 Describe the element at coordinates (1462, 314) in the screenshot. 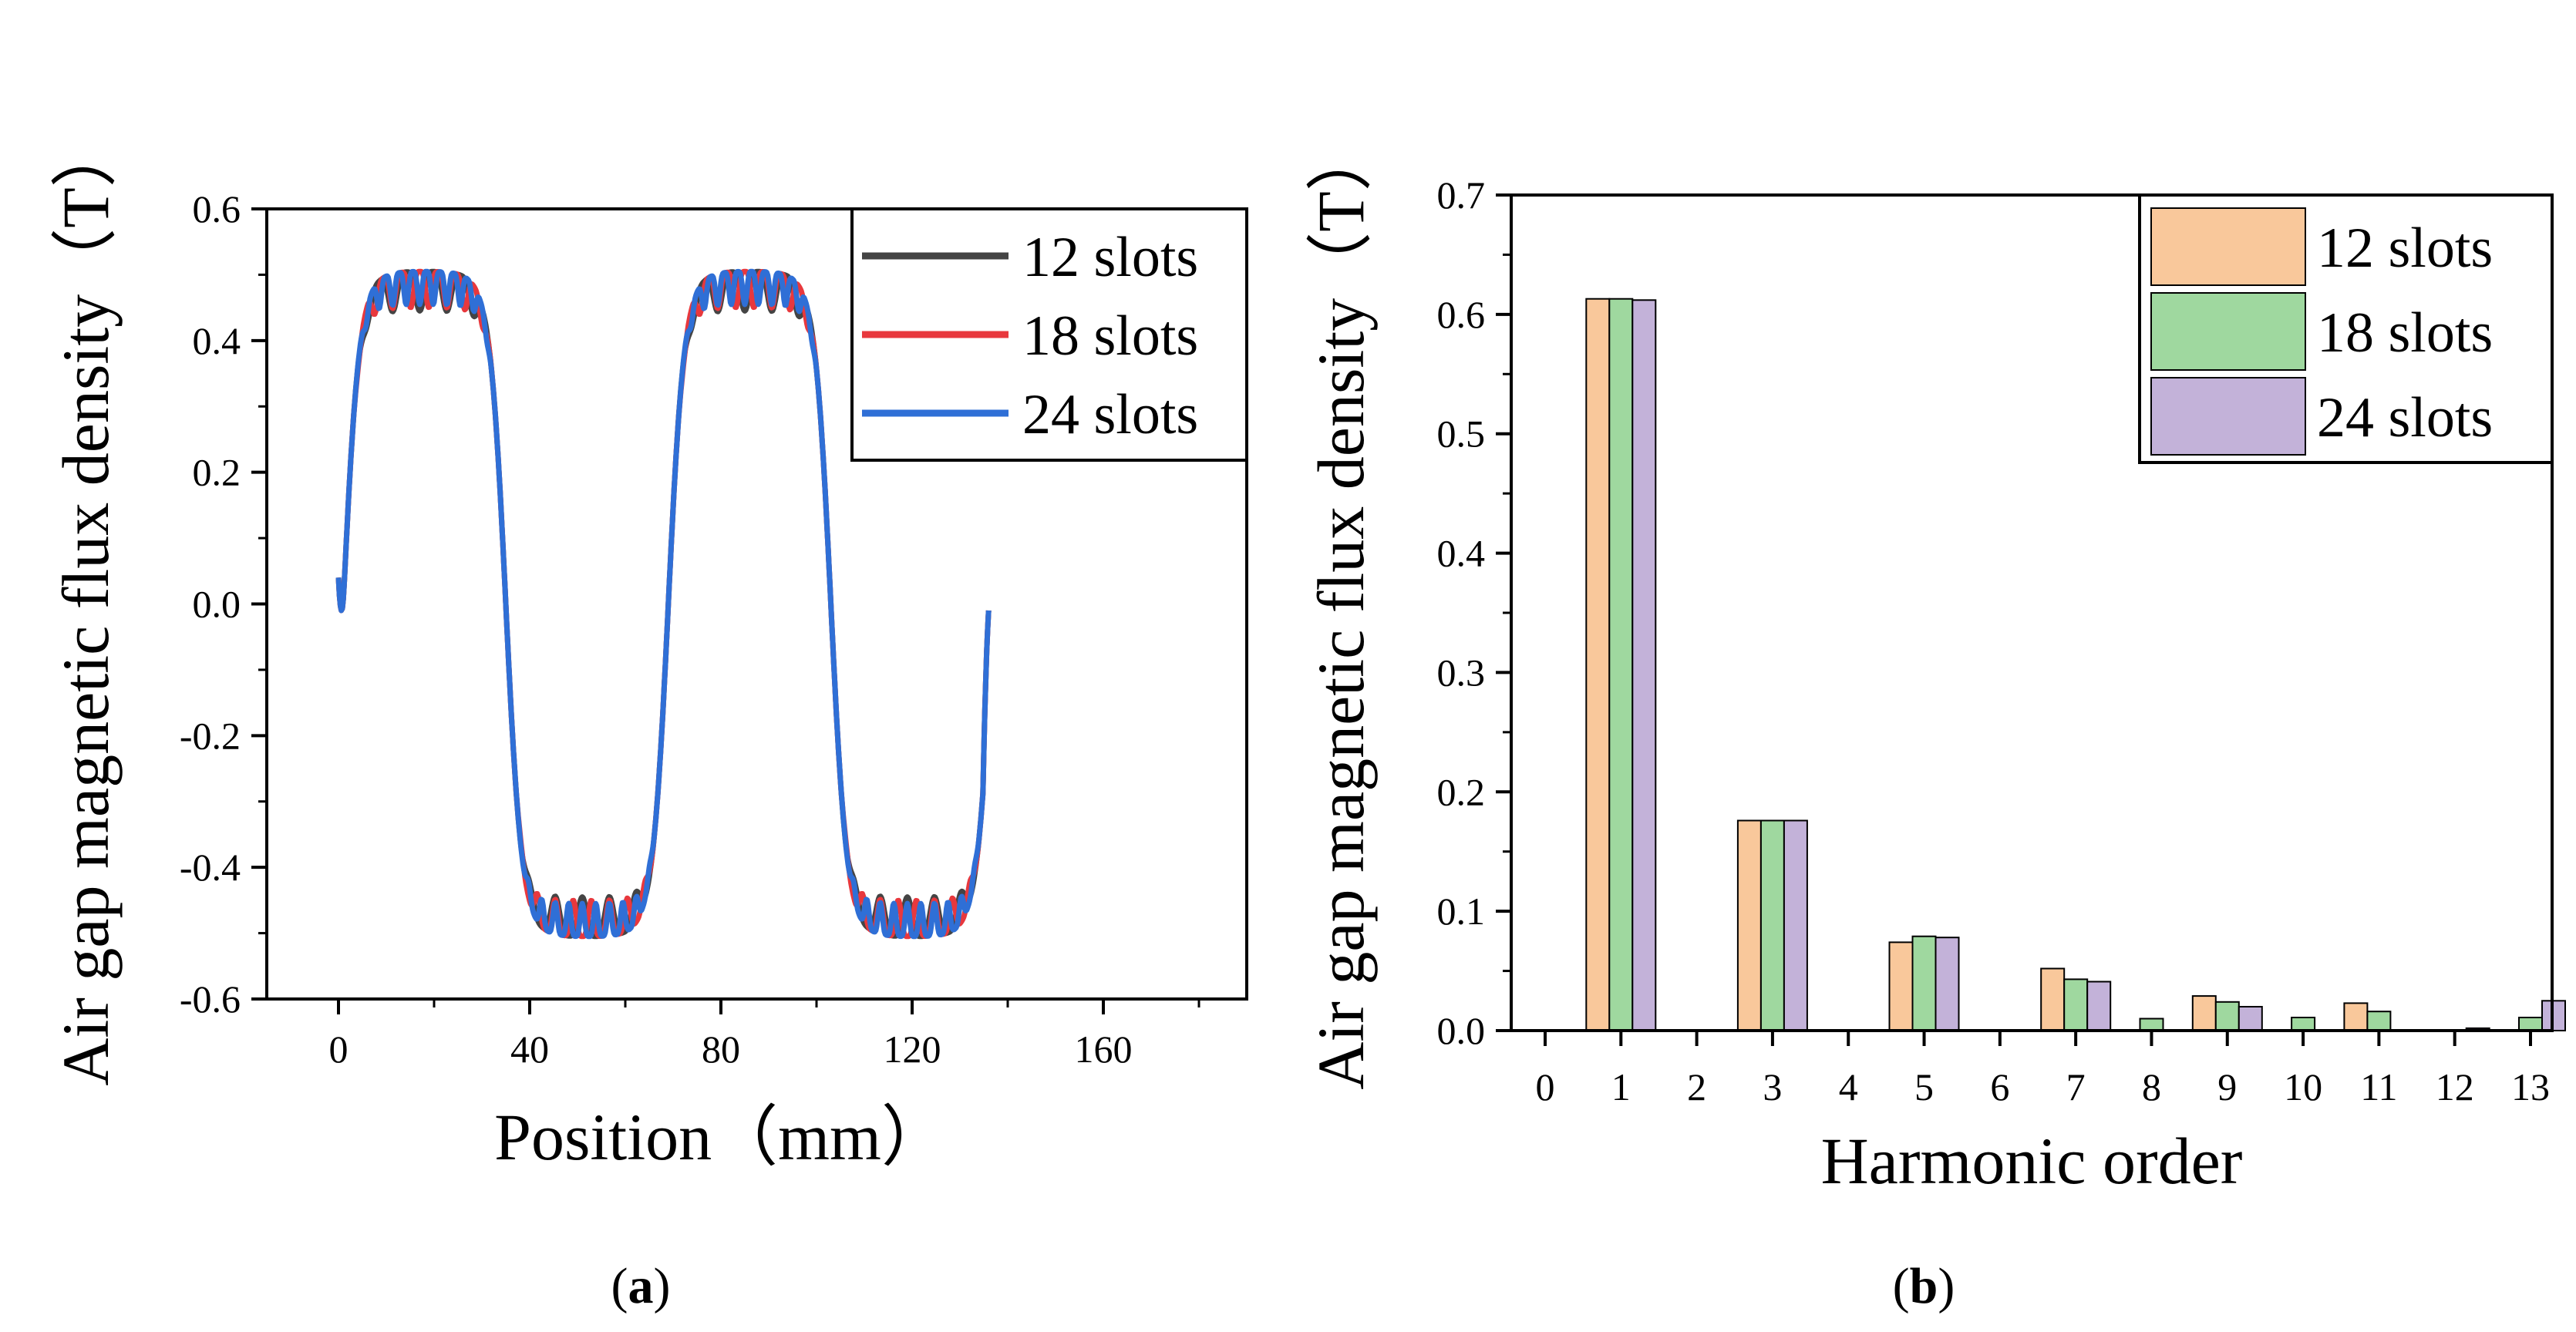

I see `chart-b-y-tick-label: 0.6` at that location.